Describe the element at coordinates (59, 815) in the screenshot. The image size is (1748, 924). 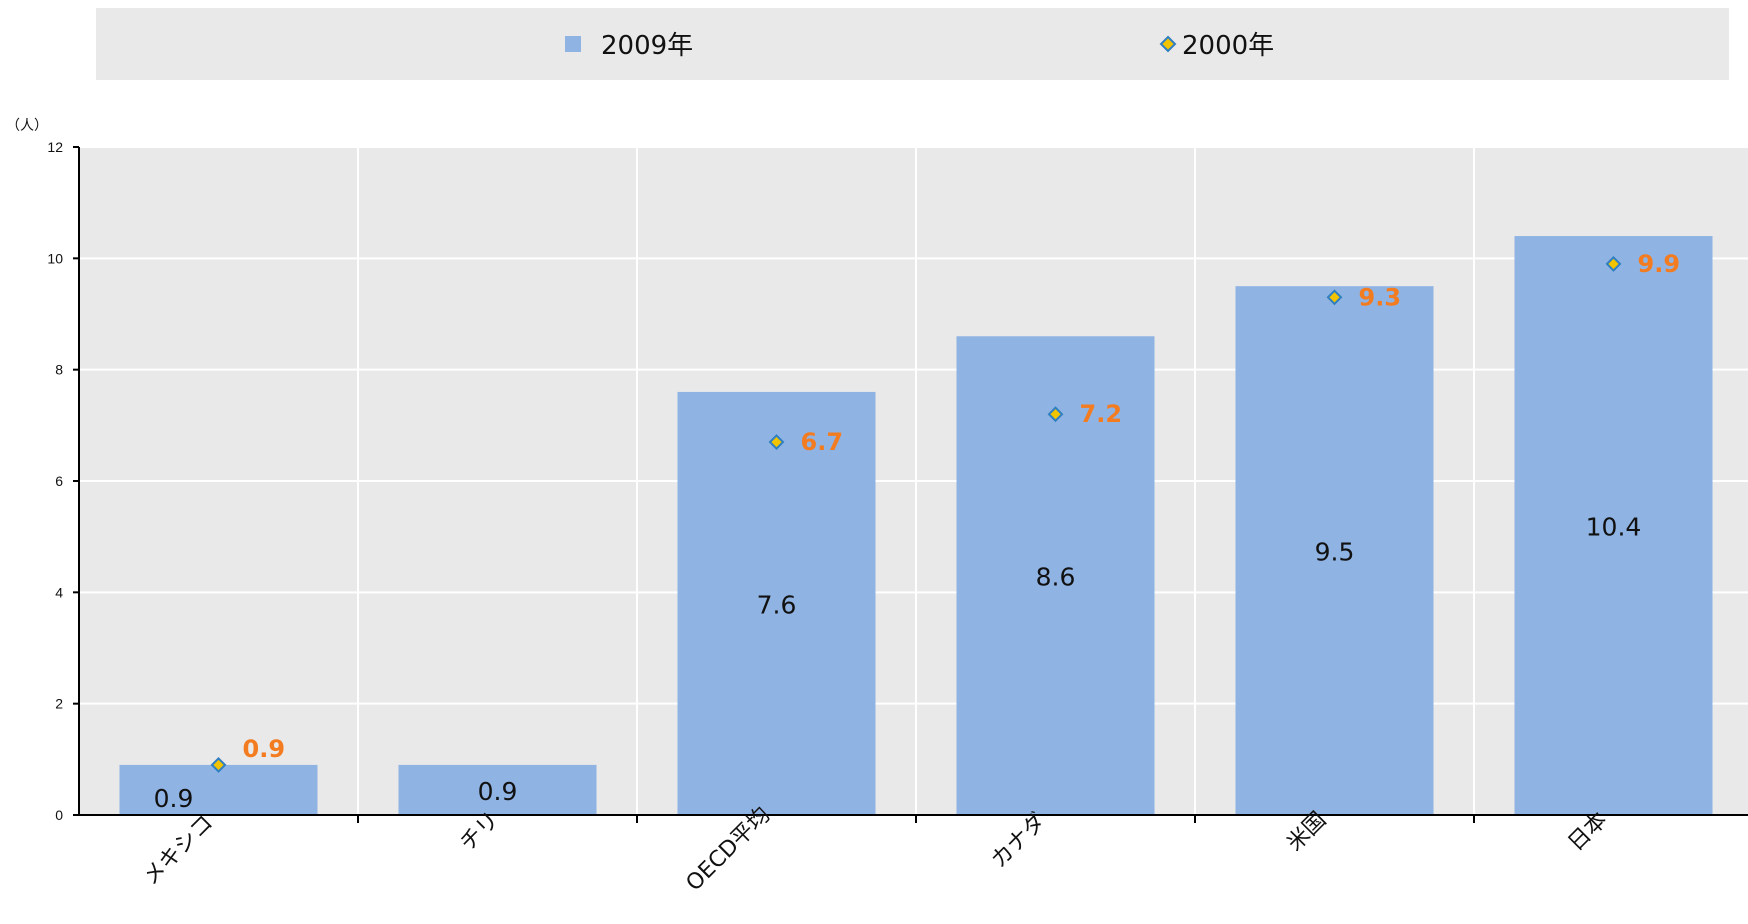
I see `y-tick-label: 0` at that location.